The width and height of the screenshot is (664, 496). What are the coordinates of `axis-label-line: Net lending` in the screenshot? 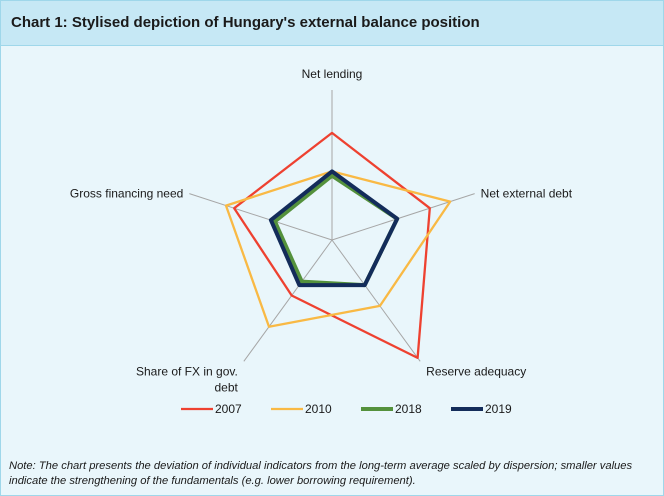 It's located at (332, 74).